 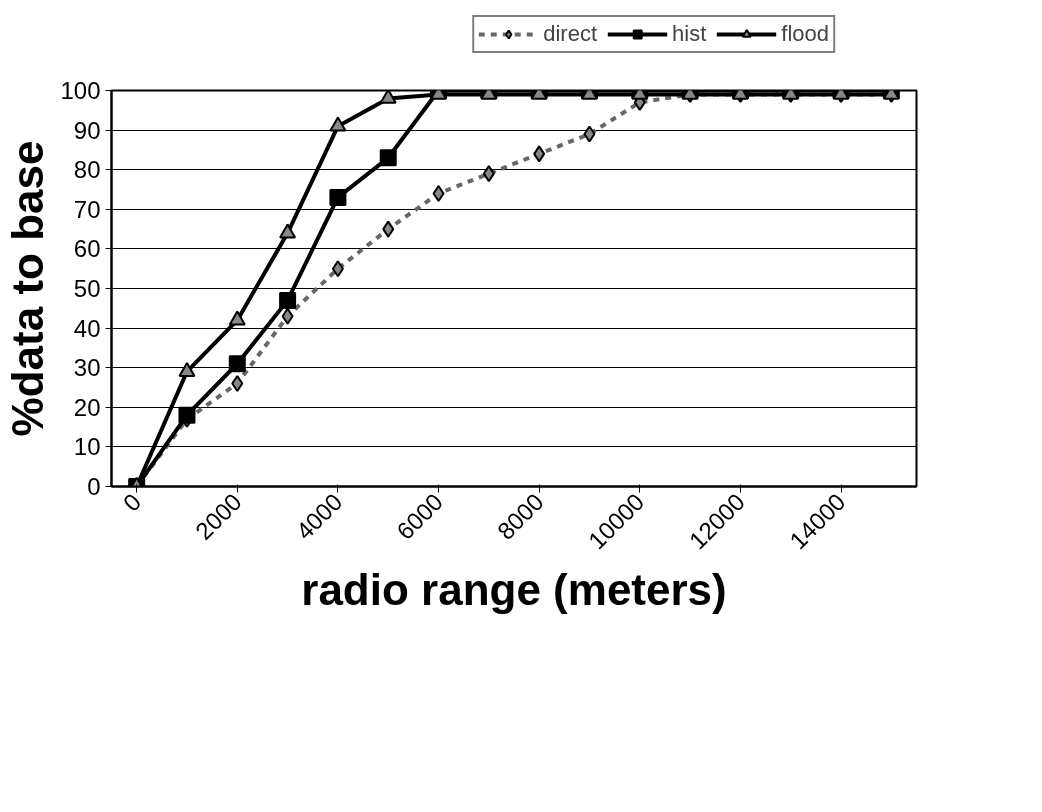 What do you see at coordinates (87, 288) in the screenshot?
I see `y-tick-label: 50` at bounding box center [87, 288].